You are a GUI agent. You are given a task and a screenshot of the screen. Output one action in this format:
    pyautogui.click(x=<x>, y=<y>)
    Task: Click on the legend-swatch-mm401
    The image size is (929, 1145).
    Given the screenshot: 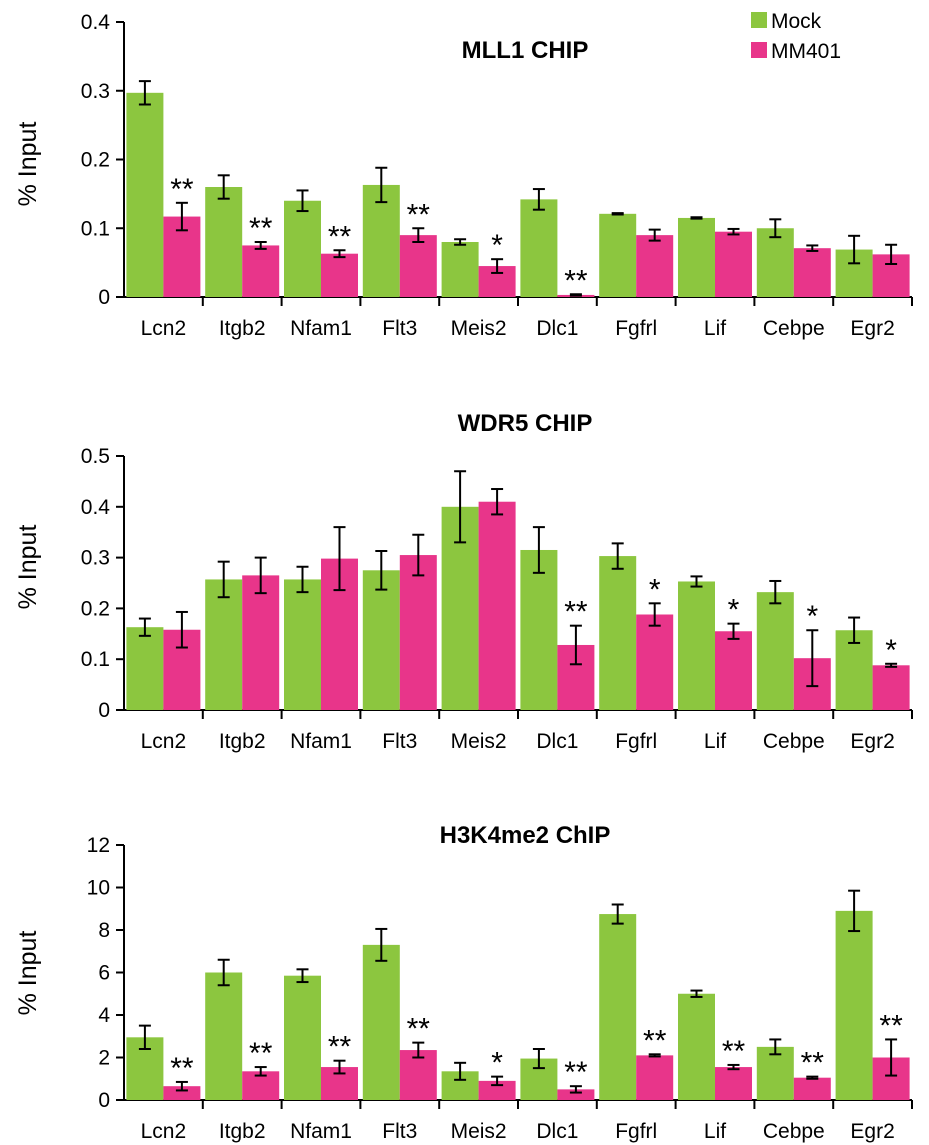 What is the action you would take?
    pyautogui.click(x=759, y=50)
    